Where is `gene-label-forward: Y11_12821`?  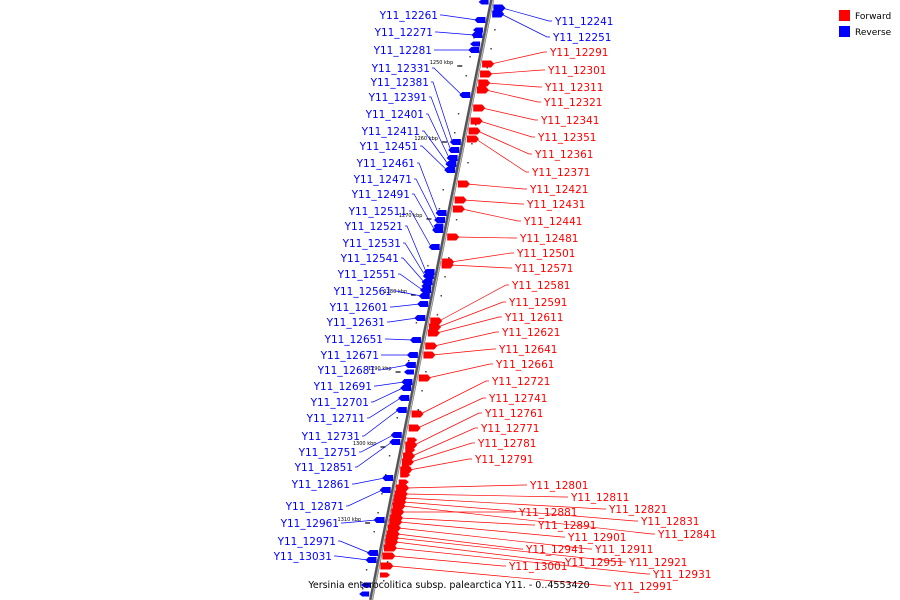
gene-label-forward: Y11_12821 is located at coordinates (637, 510).